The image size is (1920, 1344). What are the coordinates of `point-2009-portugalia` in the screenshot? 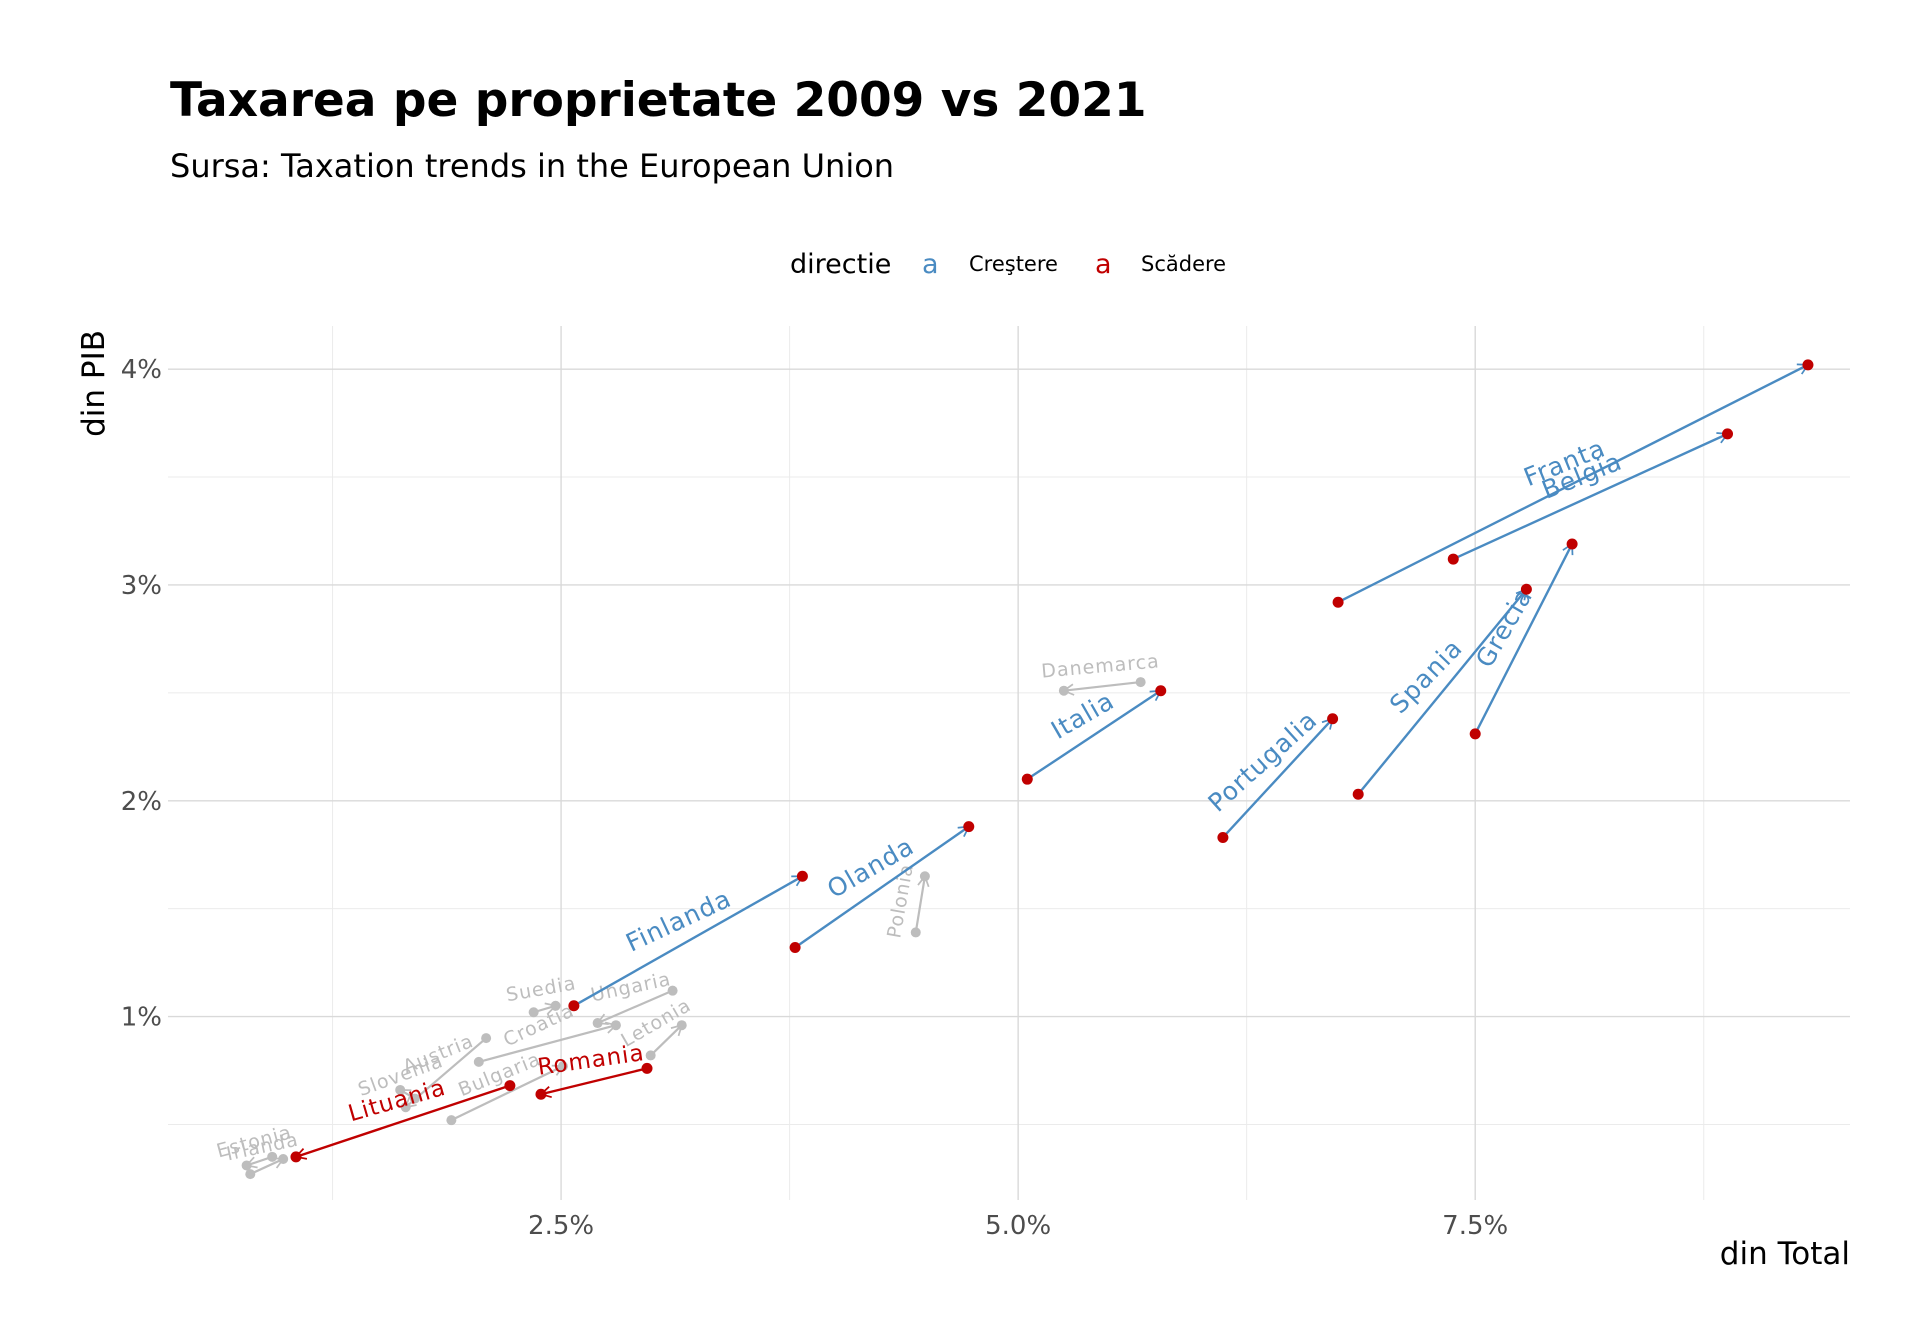 It's located at (1223, 837).